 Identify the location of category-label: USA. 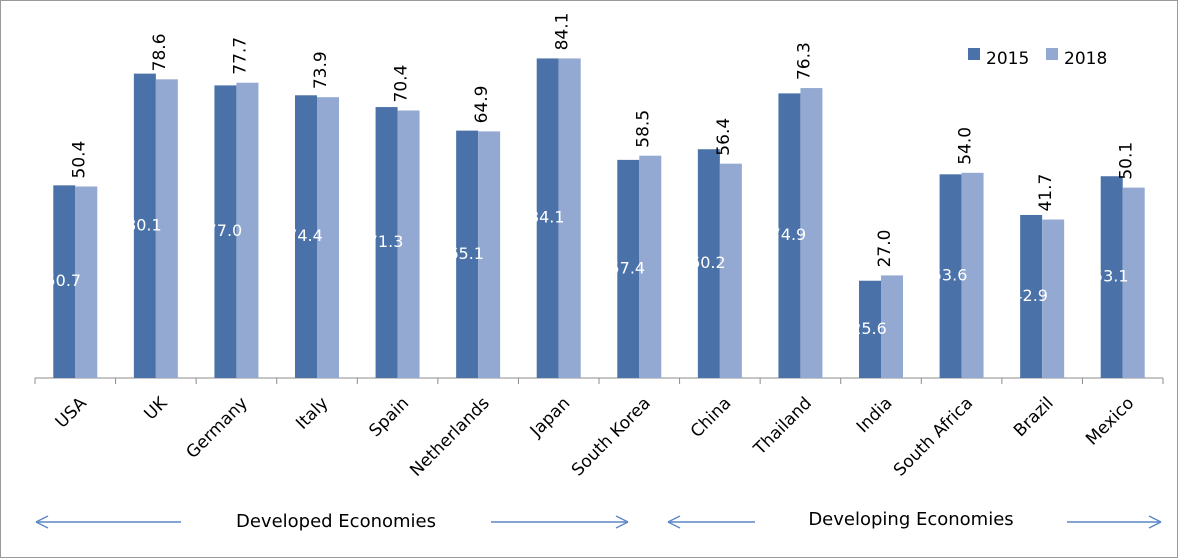
(71, 412).